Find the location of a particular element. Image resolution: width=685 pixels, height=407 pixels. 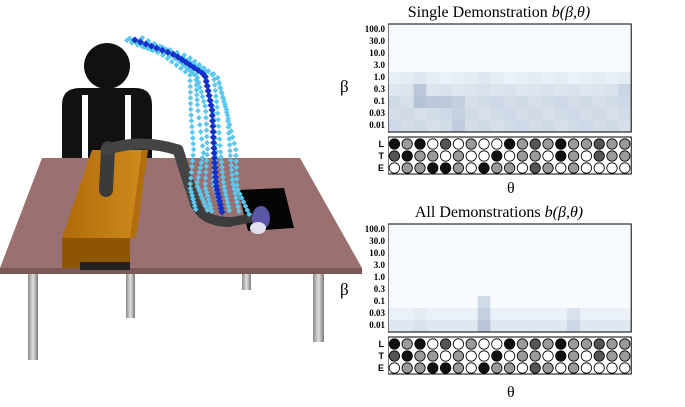

beta-tick-label: 100.0 is located at coordinates (367, 229).